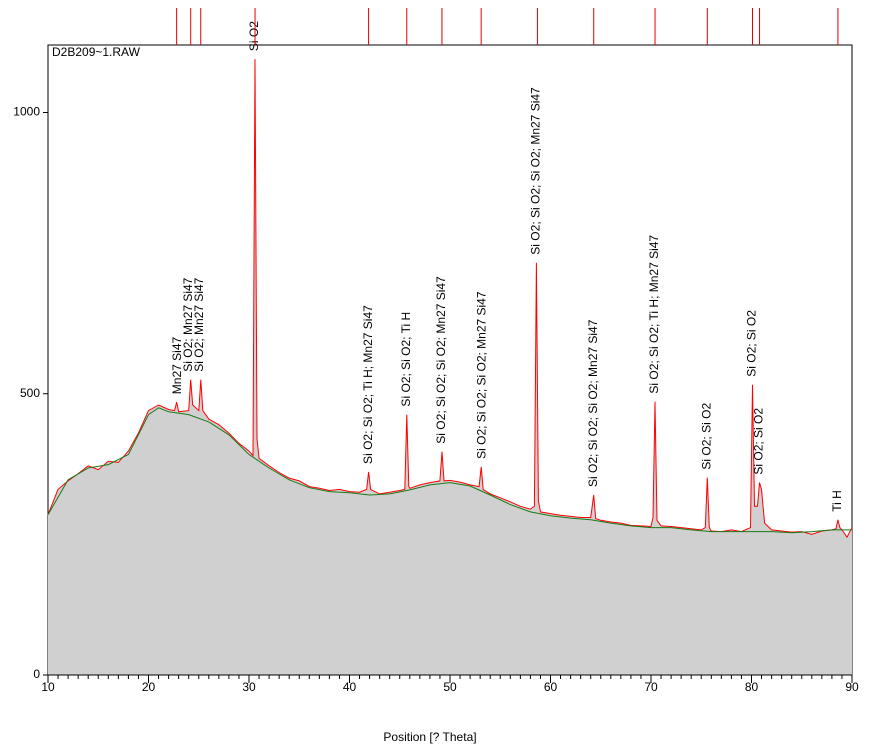 The width and height of the screenshot is (870, 749). Describe the element at coordinates (30, 393) in the screenshot. I see `y-tick-label: 500` at that location.